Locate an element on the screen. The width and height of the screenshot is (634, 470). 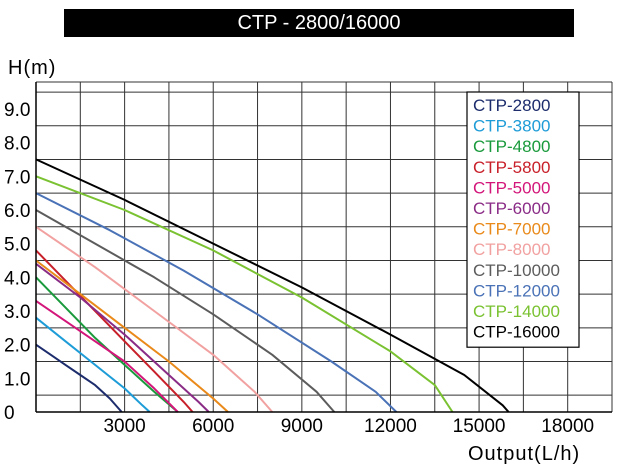
legend-item: CTP-7000 is located at coordinates (511, 229).